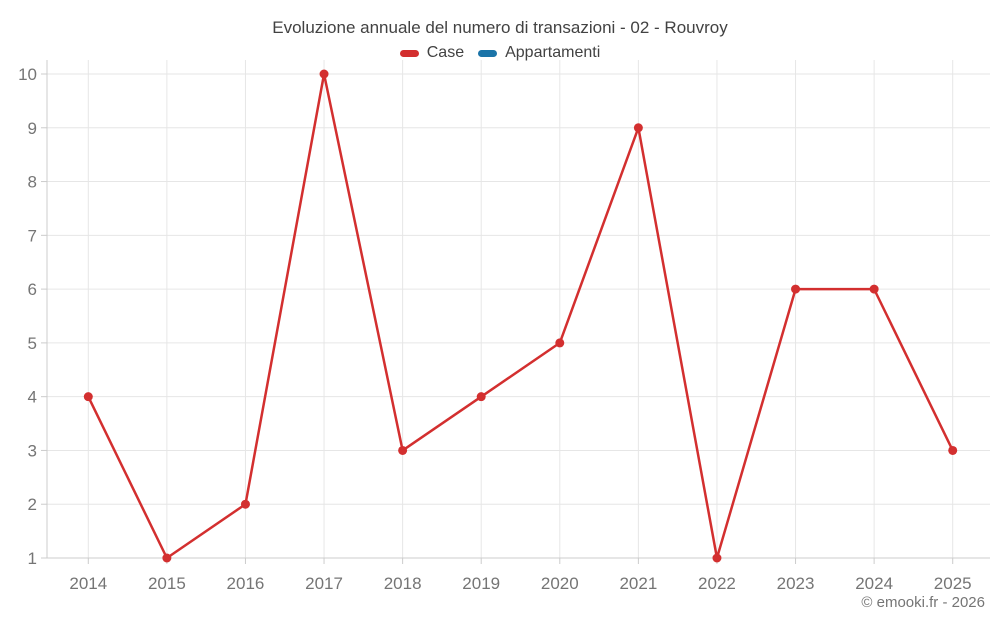  I want to click on x-axis-label: 2014, so click(88, 583).